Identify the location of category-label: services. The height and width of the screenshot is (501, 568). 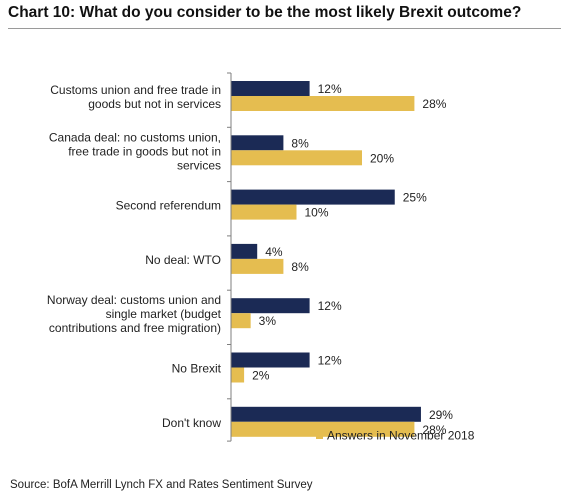
(199, 165).